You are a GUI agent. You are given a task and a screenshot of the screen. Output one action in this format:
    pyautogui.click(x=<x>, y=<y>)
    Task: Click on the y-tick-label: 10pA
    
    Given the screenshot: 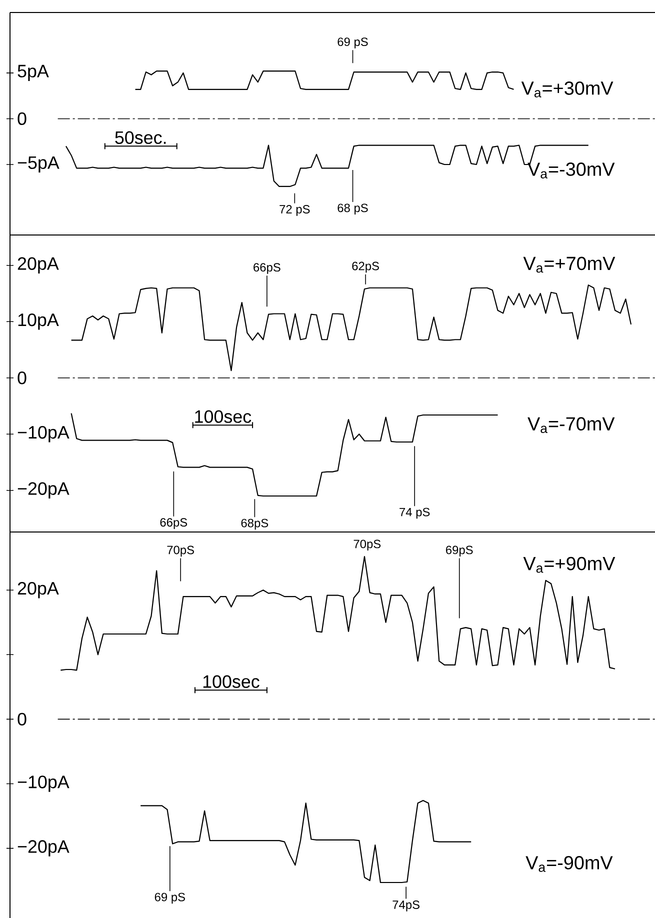 What is the action you would take?
    pyautogui.click(x=38, y=321)
    